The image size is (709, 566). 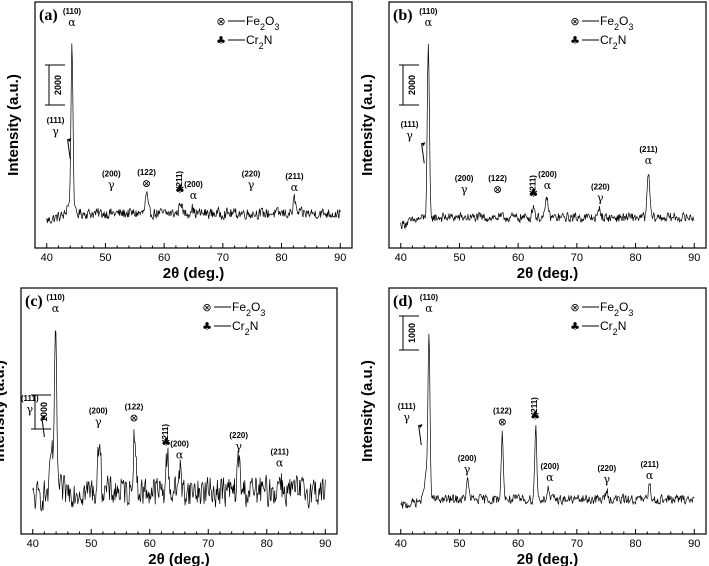 What do you see at coordinates (325, 544) in the screenshot?
I see `x-tick-label: 90` at bounding box center [325, 544].